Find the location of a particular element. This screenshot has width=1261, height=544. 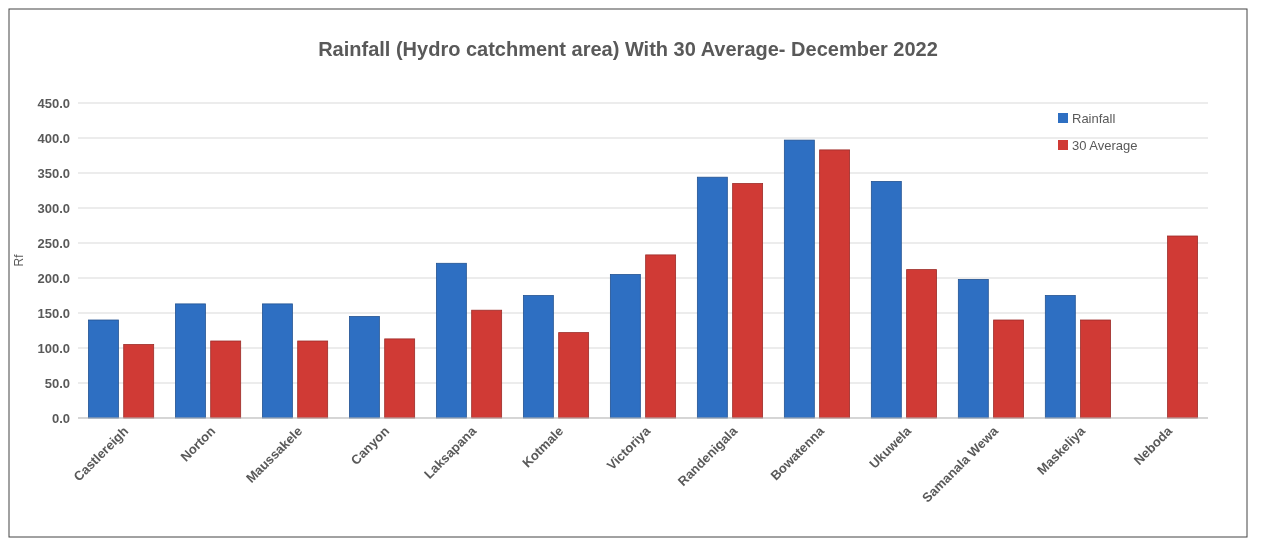

y-tick-label: 150.0 is located at coordinates (53, 313).